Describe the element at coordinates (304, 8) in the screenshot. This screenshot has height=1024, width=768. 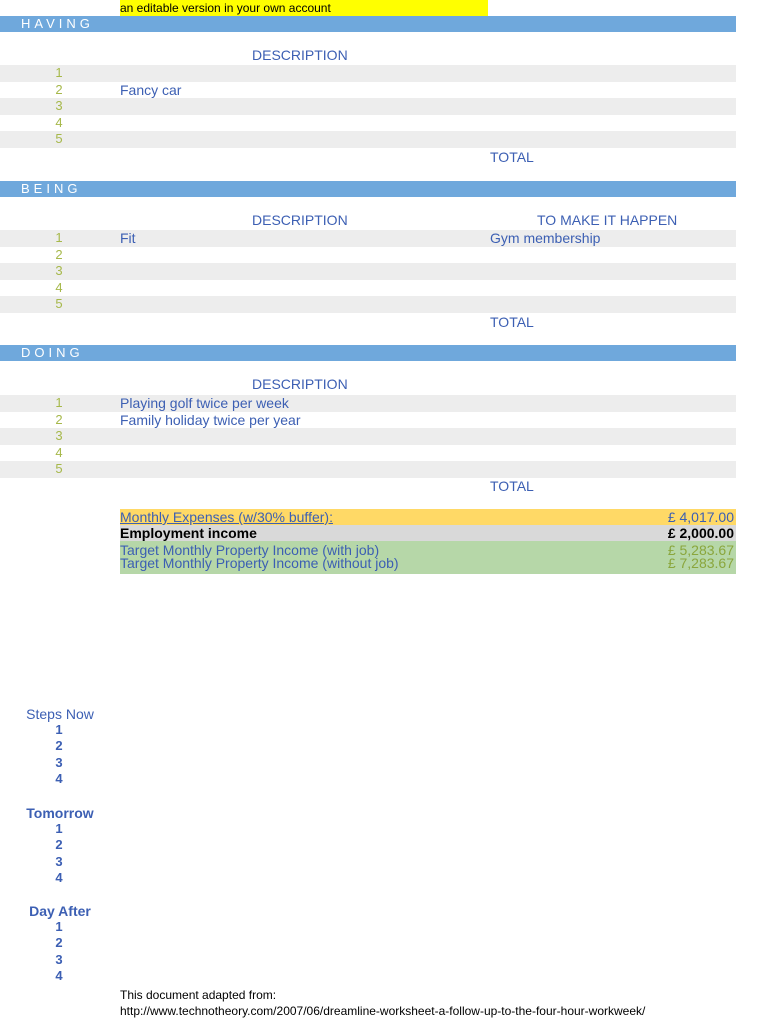
I see `editable-version-note: an editable version in your own account` at that location.